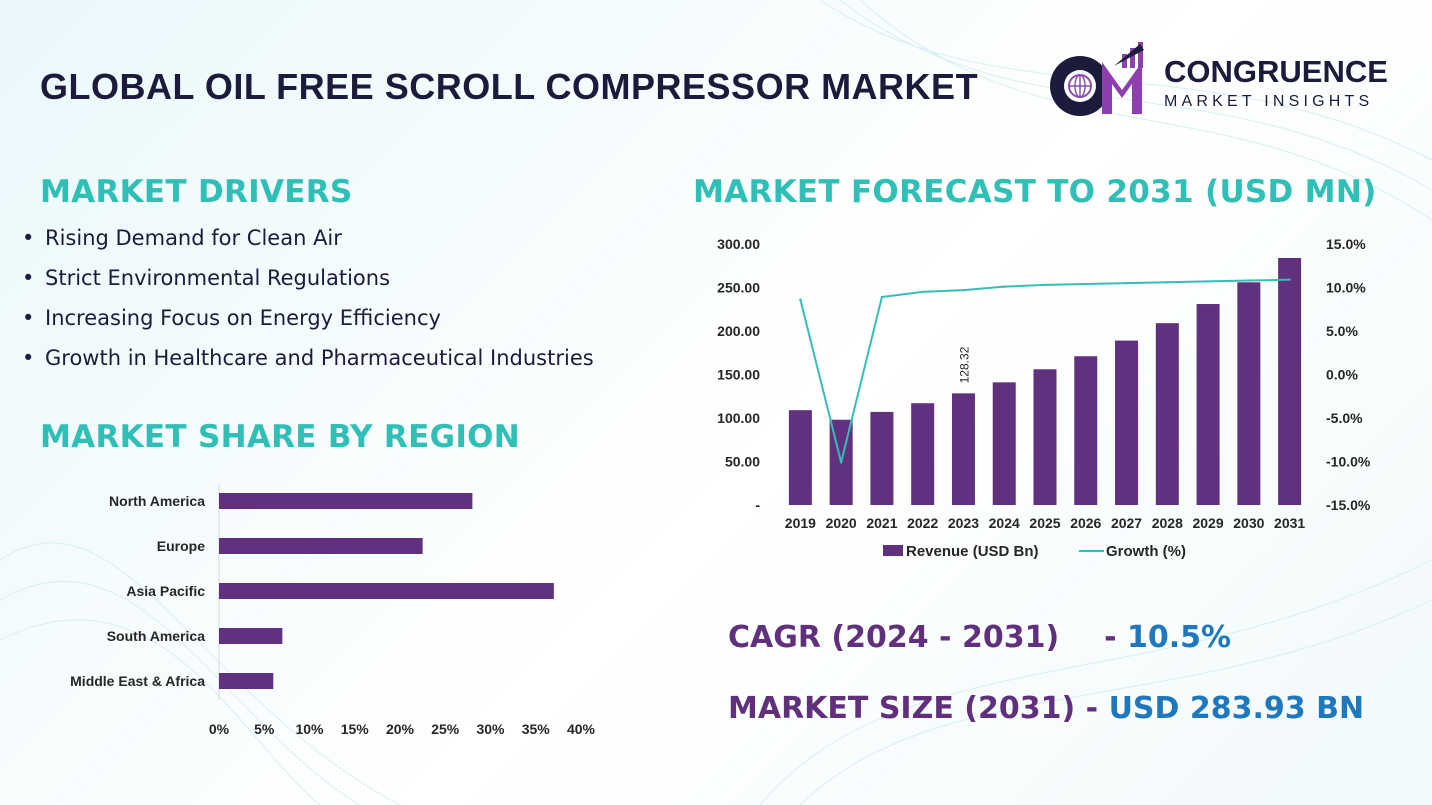 This screenshot has width=1432, height=805. What do you see at coordinates (963, 449) in the screenshot?
I see `revenue-bar-2023` at bounding box center [963, 449].